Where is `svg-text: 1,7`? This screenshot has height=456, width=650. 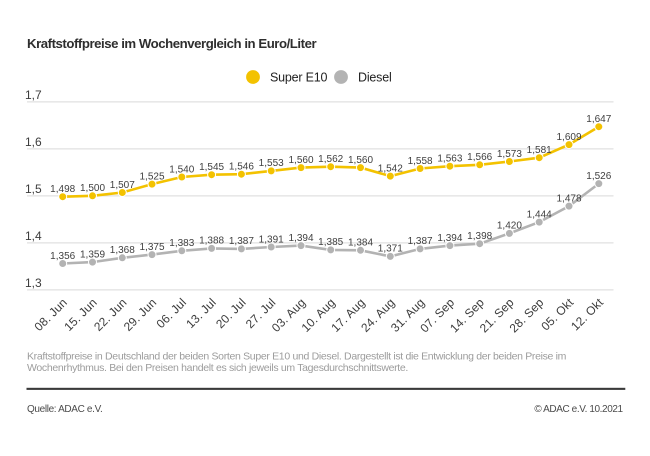 svg-text: 1,7 is located at coordinates (33, 95).